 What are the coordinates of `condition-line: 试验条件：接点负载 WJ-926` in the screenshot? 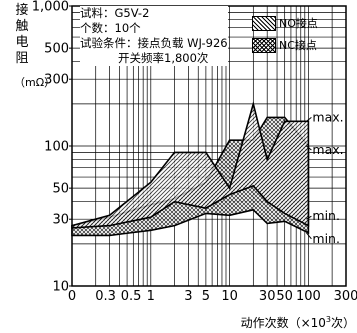 It's located at (154, 43).